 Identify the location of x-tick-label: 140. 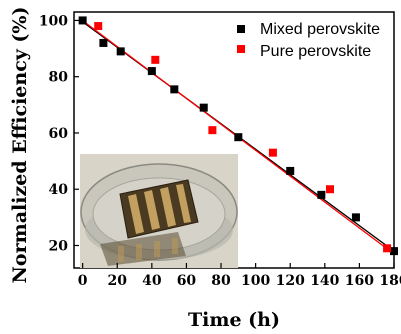
(324, 281).